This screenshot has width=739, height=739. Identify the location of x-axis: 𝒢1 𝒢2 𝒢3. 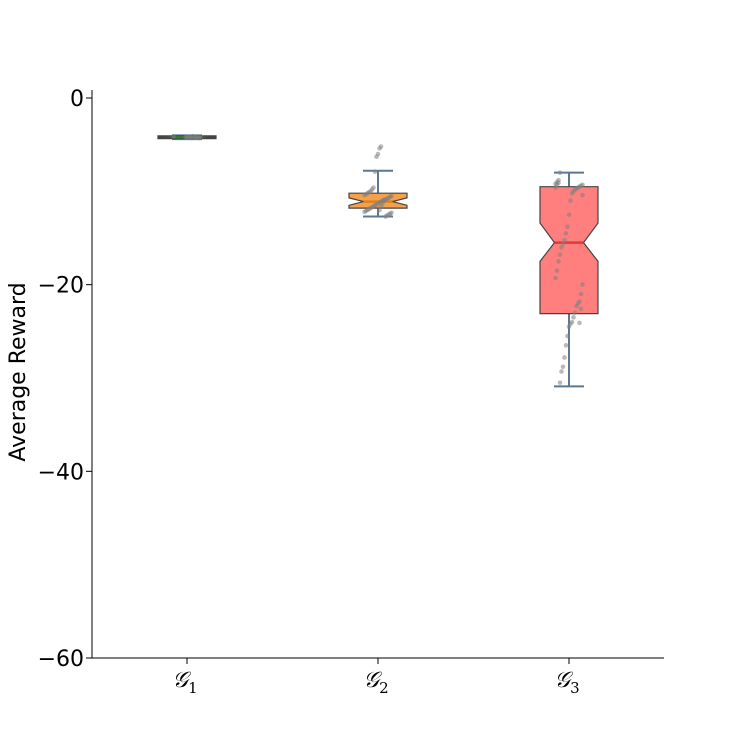
(378, 677).